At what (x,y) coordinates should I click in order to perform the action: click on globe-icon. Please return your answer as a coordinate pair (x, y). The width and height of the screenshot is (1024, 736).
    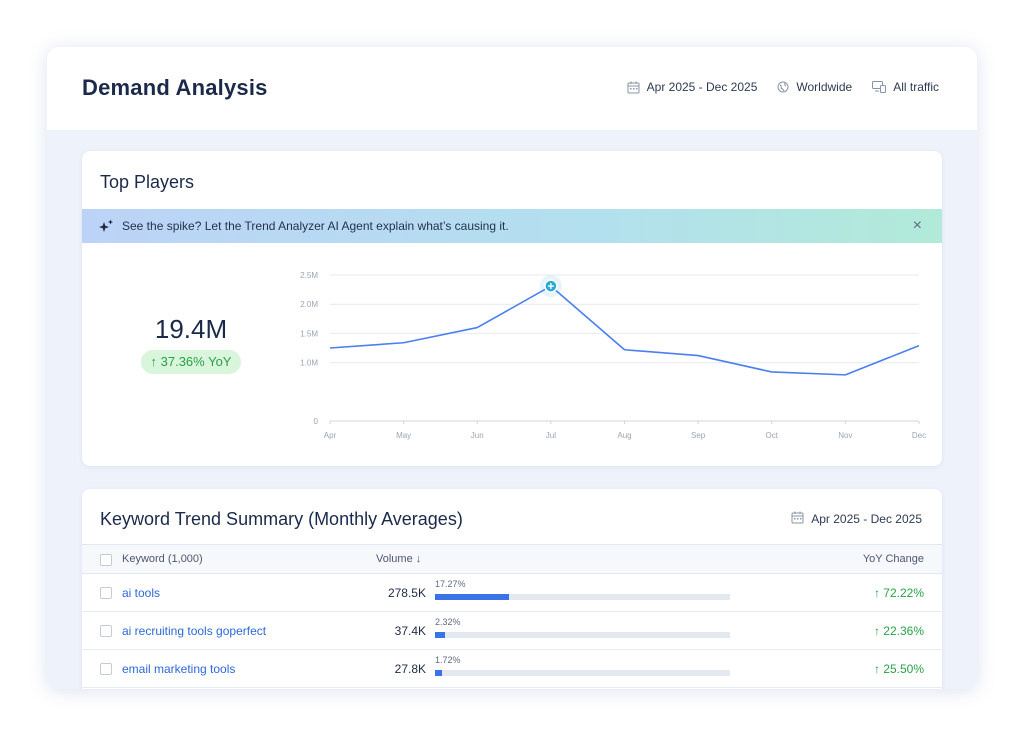
    Looking at the image, I should click on (783, 87).